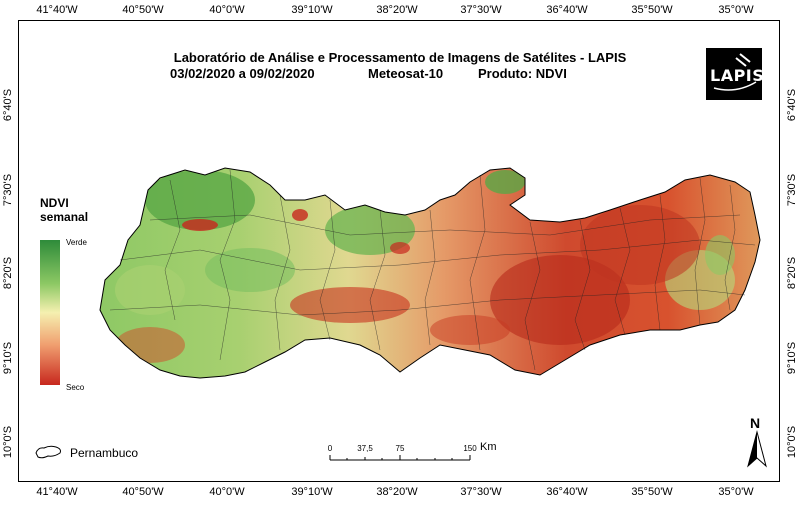  I want to click on north-arrow-icon, so click(757, 449).